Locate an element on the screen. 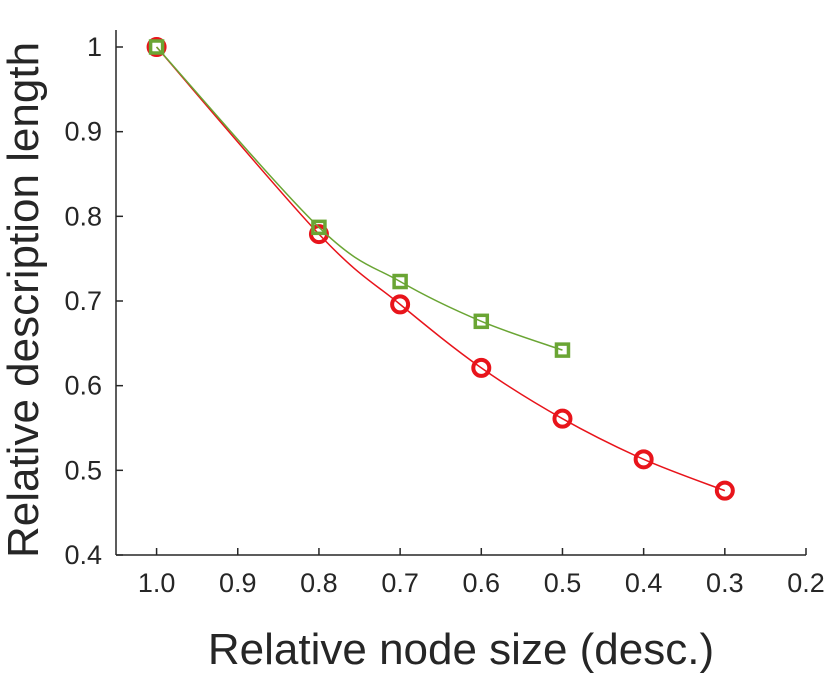 Image resolution: width=830 pixels, height=675 pixels. x-tick-label: 0.6 is located at coordinates (482, 583).